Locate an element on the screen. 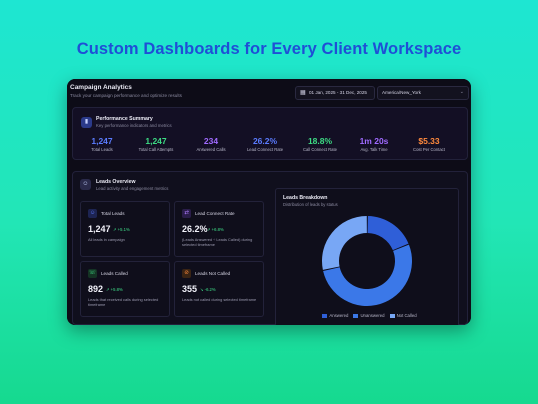  card-value: 355 is located at coordinates (190, 289).